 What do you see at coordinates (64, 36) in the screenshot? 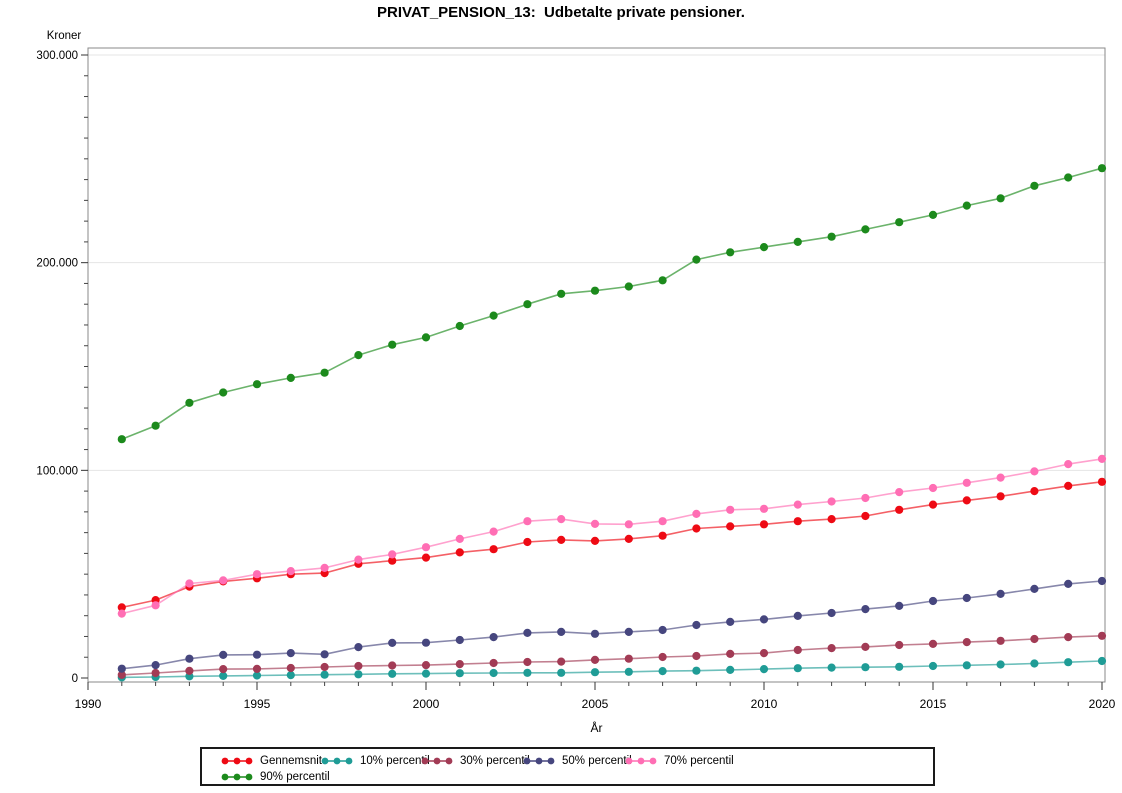
I see `y-axis-title: Kroner` at bounding box center [64, 36].